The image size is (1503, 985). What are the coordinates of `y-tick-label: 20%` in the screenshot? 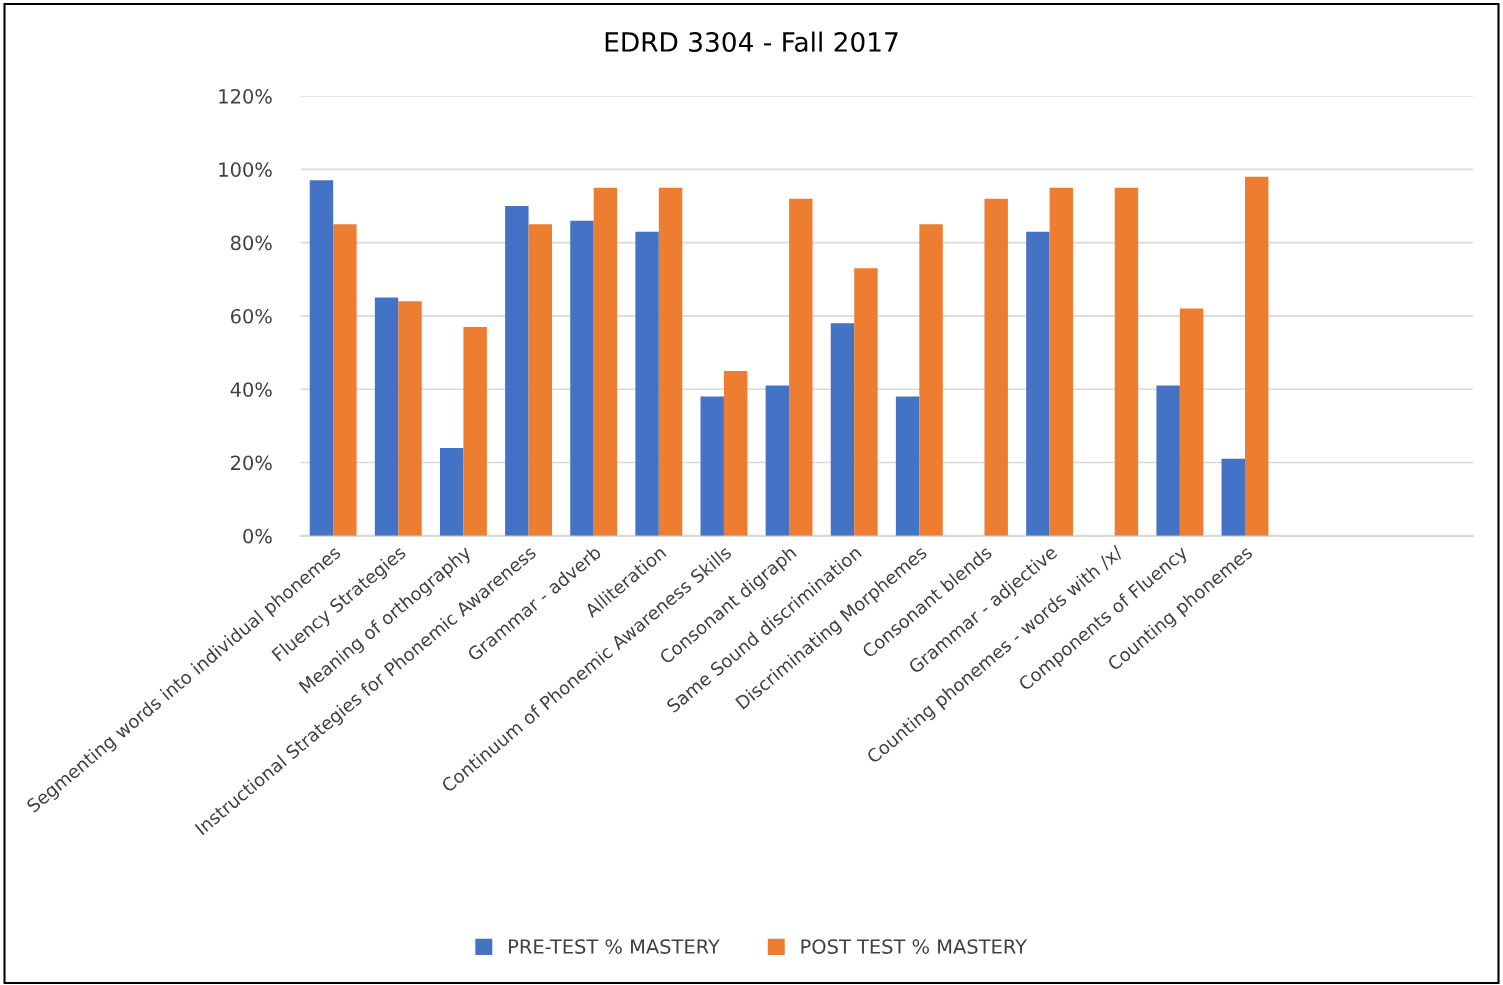 It's located at (251, 463).